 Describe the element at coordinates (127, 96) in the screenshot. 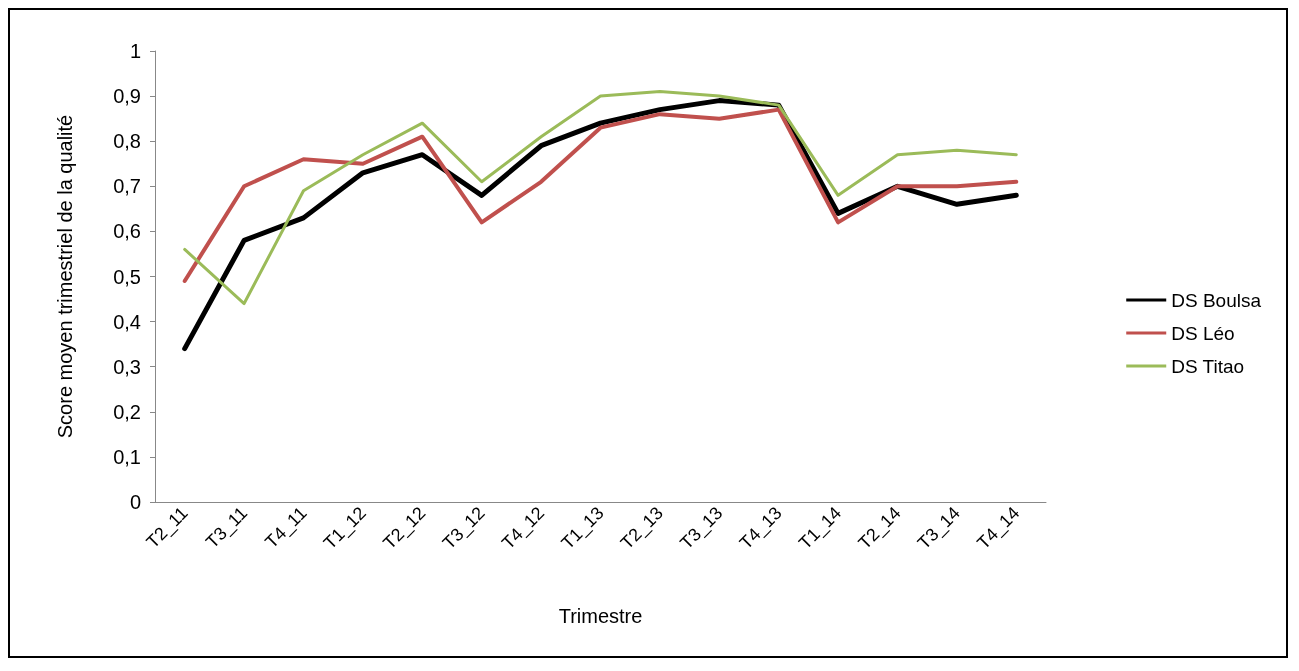

I see `y-tick-label: 0,9` at that location.